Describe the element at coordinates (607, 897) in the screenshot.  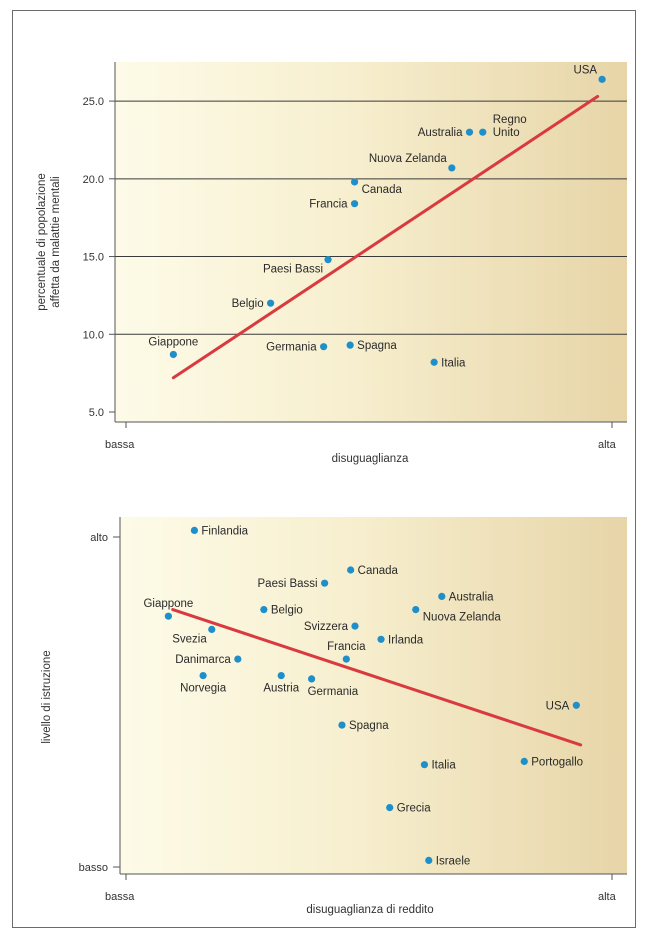
I see `x-tick-high-2: alta` at that location.